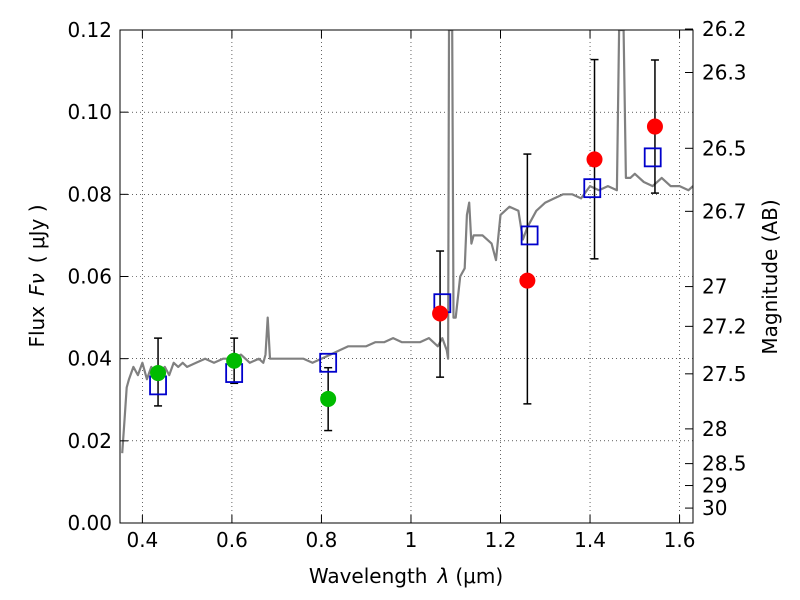  Describe the element at coordinates (89, 30) in the screenshot. I see `y-tick-label: 0.12` at that location.